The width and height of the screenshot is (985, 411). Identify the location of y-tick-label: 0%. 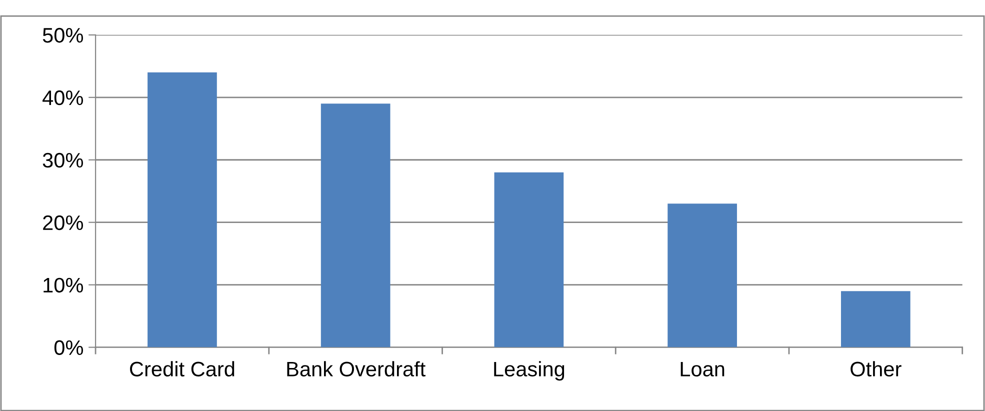
(68, 348).